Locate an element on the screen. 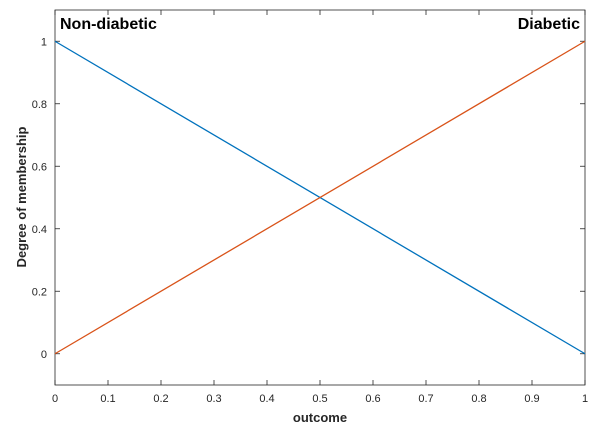 This screenshot has width=589, height=430. x-tick-labels: 0 0.1 0.2 0.3 0.4 0.5 0.6 0.7 0.8 0.9 1 is located at coordinates (320, 399).